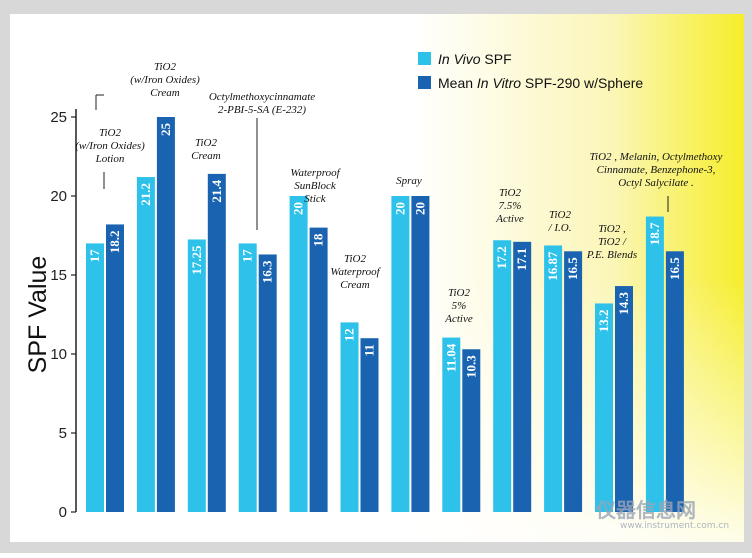 This screenshot has width=752, height=558. I want to click on bar-value-label: 12, so click(349, 334).